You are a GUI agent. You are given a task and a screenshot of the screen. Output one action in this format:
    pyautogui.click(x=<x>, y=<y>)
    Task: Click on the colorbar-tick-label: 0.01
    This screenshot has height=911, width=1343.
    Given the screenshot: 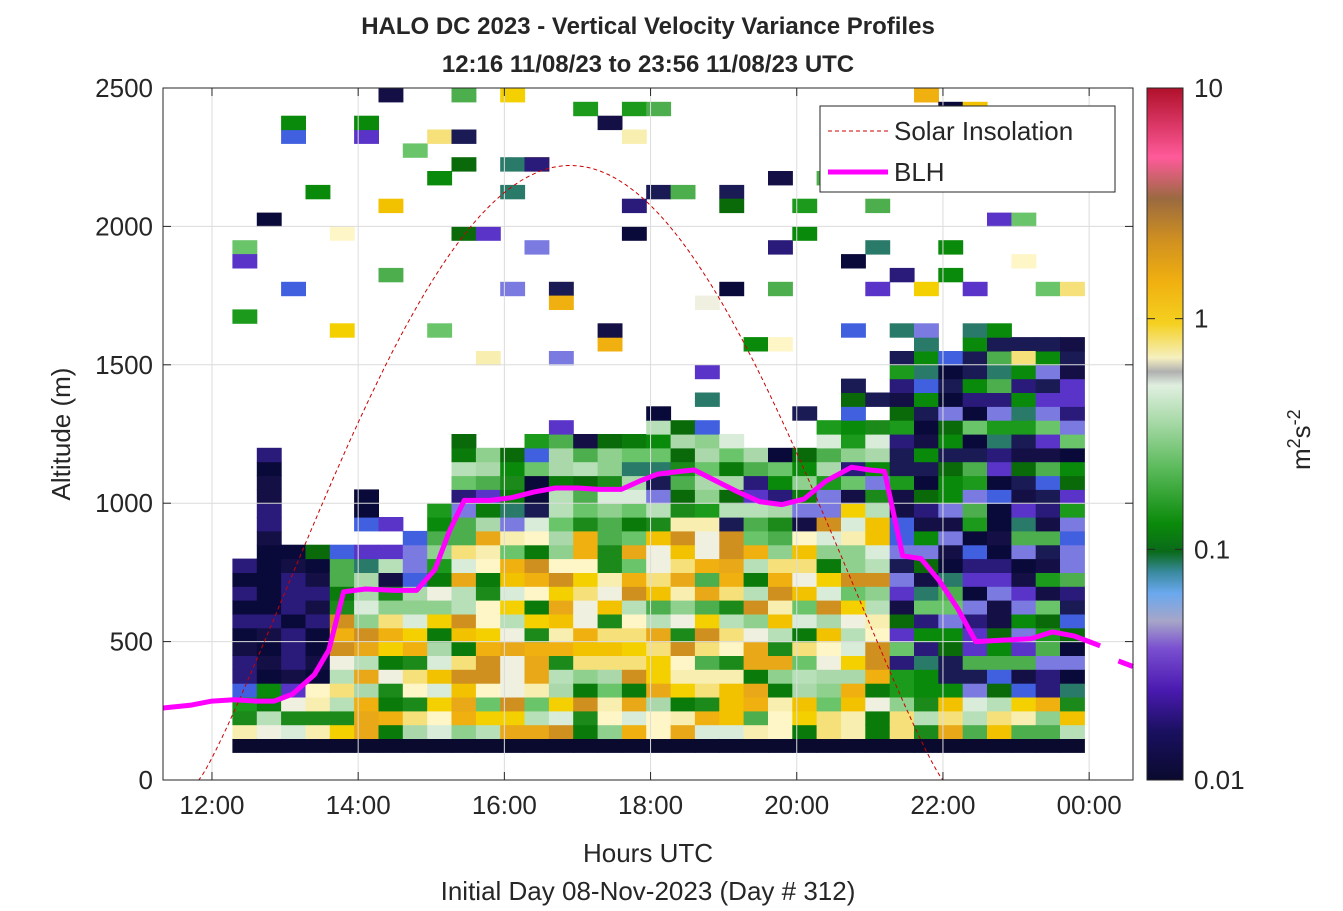 What is the action you would take?
    pyautogui.click(x=1219, y=780)
    